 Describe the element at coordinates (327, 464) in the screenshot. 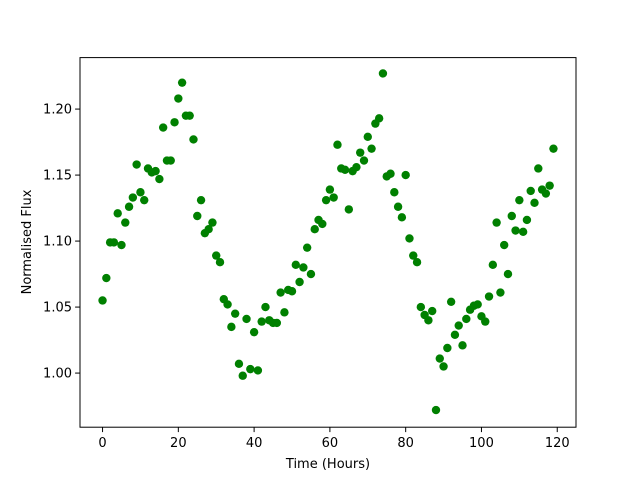

I see `x-axis-label: Time (Hours)` at that location.